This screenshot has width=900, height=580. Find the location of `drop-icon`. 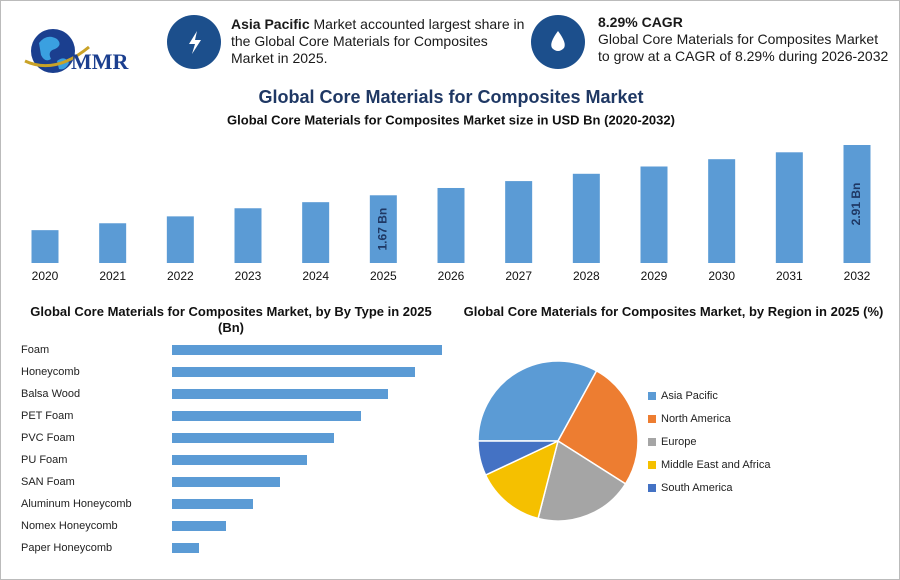

drop-icon is located at coordinates (558, 41).